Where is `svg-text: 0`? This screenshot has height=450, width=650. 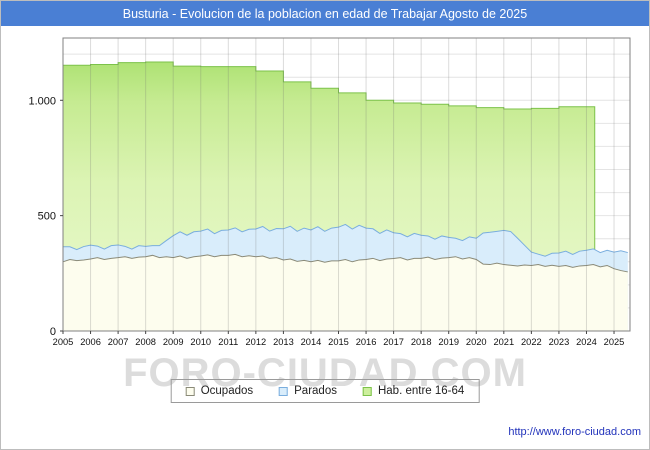 svg-text: 0 is located at coordinates (53, 332).